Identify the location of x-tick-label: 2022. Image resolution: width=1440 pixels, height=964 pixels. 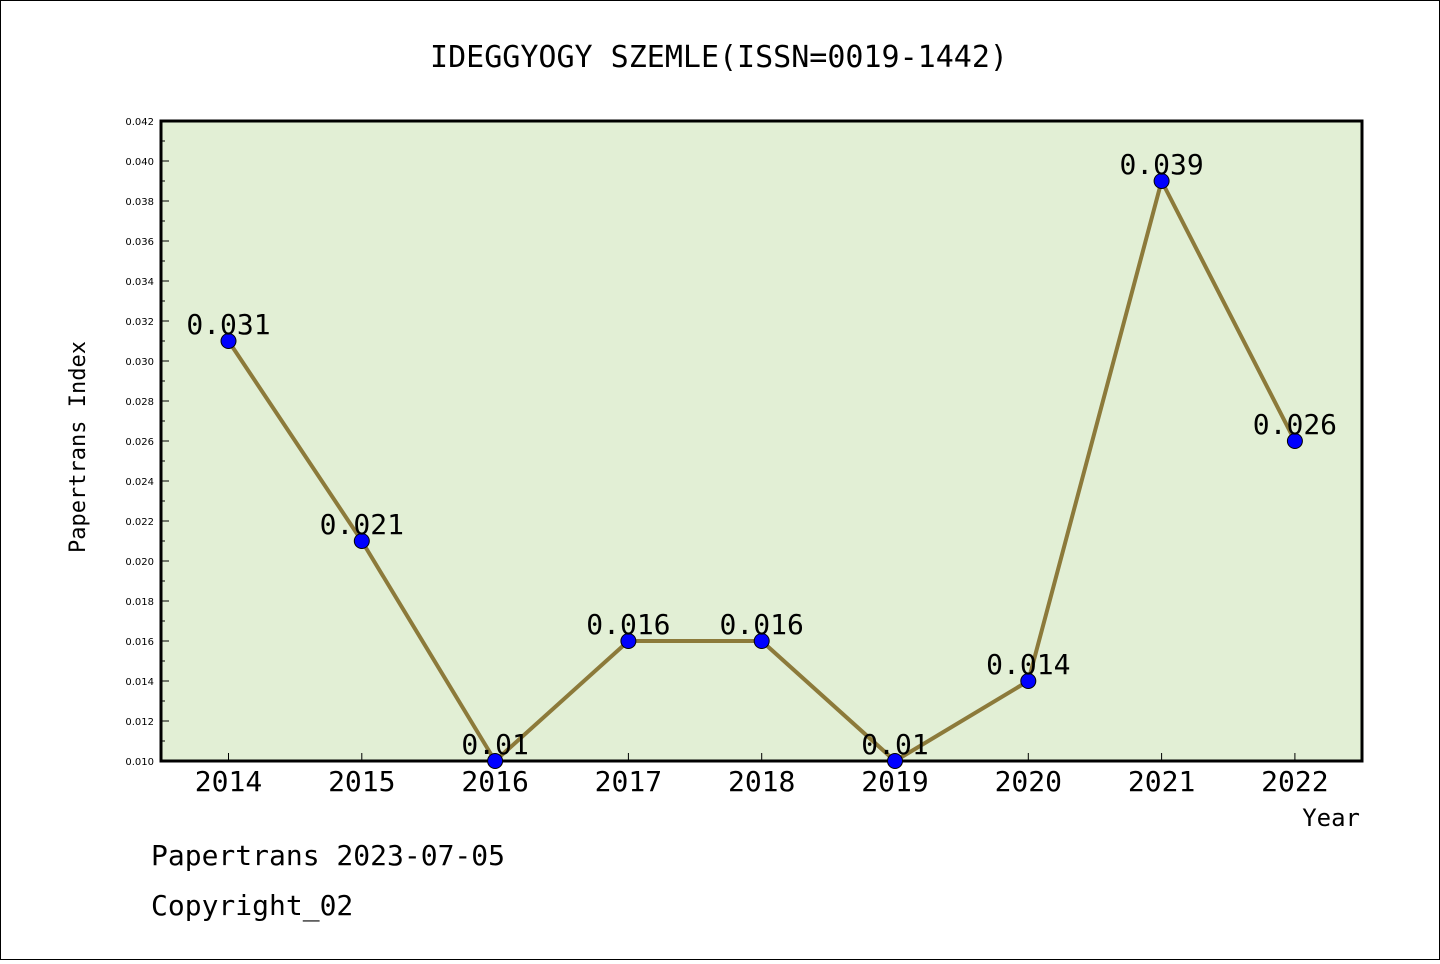
(1294, 781).